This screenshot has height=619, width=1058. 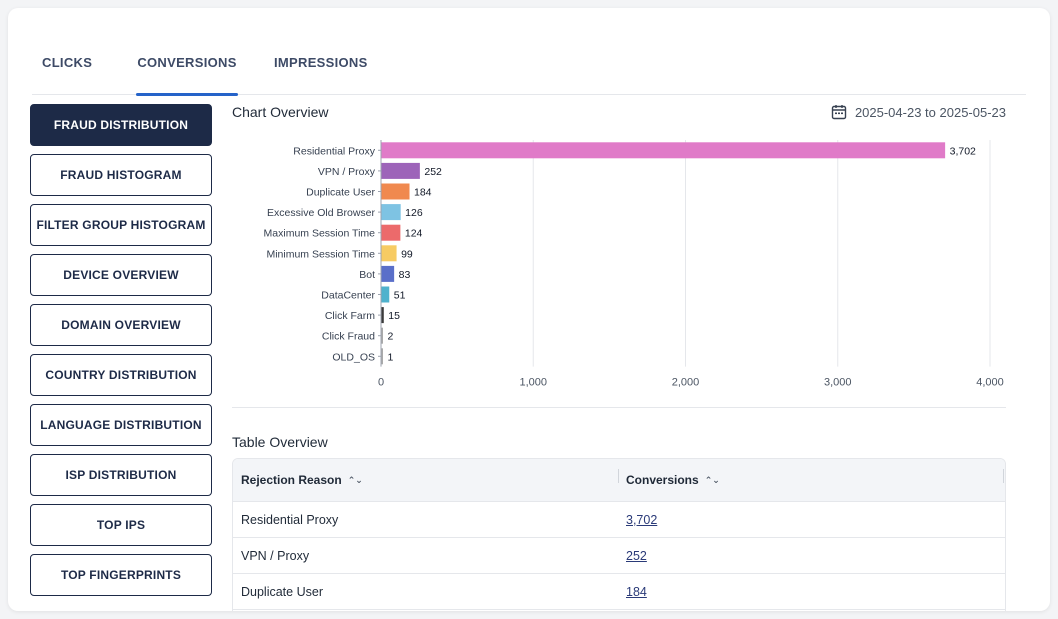 What do you see at coordinates (347, 172) in the screenshot?
I see `category-label: VPN / Proxy` at bounding box center [347, 172].